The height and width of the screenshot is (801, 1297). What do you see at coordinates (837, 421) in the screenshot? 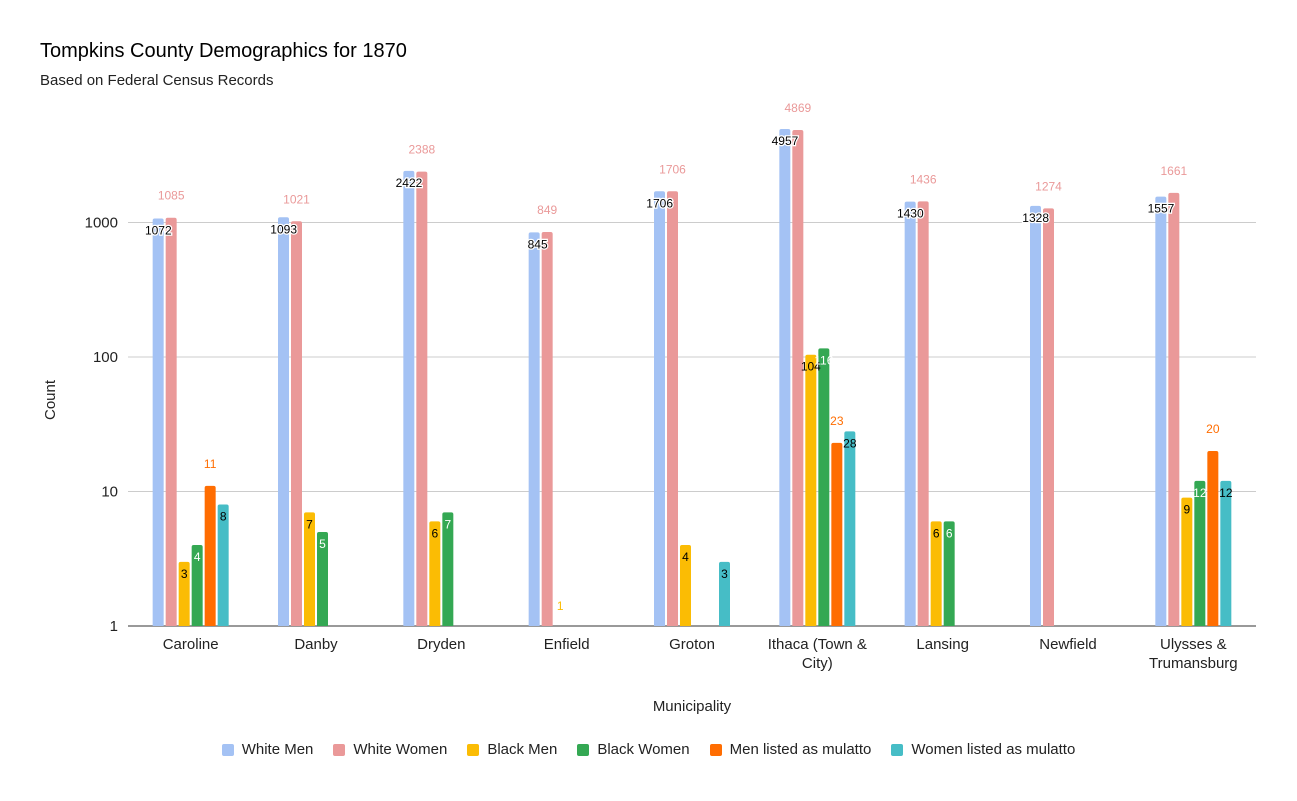
I see `data-label: 23` at bounding box center [837, 421].